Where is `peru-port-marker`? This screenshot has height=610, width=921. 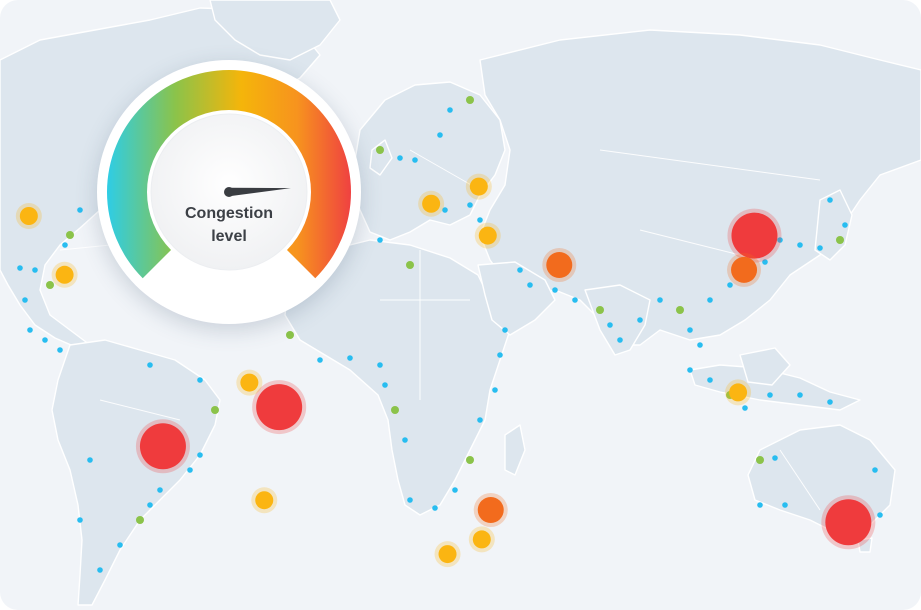 peru-port-marker is located at coordinates (162, 446).